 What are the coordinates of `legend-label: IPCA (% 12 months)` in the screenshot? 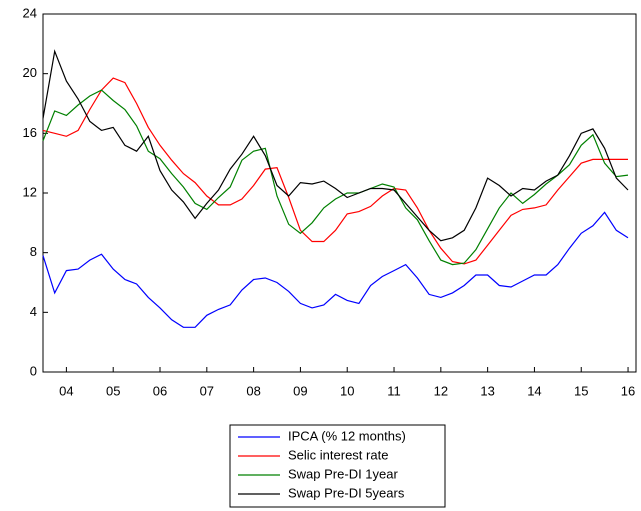 It's located at (347, 435).